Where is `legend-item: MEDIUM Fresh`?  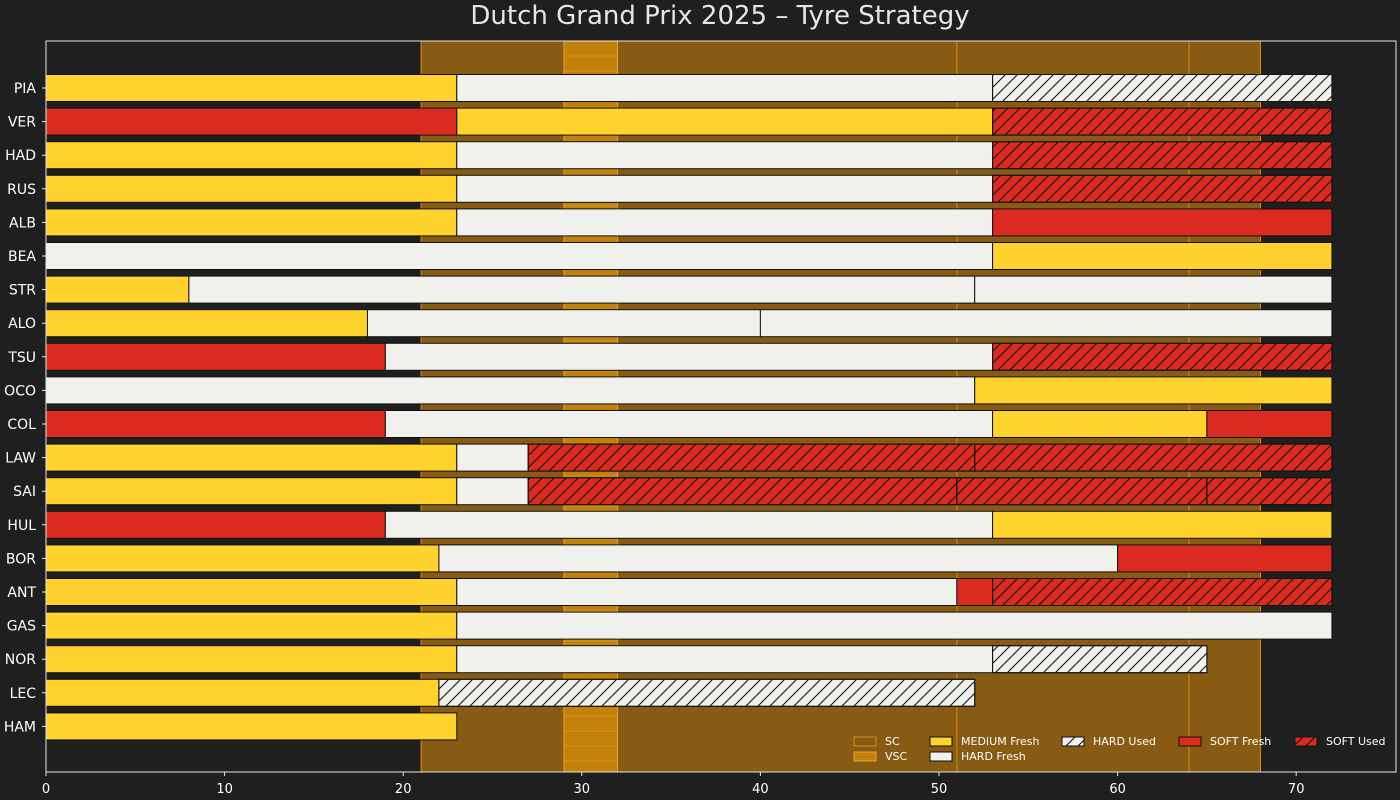
legend-item: MEDIUM Fresh is located at coordinates (984, 741).